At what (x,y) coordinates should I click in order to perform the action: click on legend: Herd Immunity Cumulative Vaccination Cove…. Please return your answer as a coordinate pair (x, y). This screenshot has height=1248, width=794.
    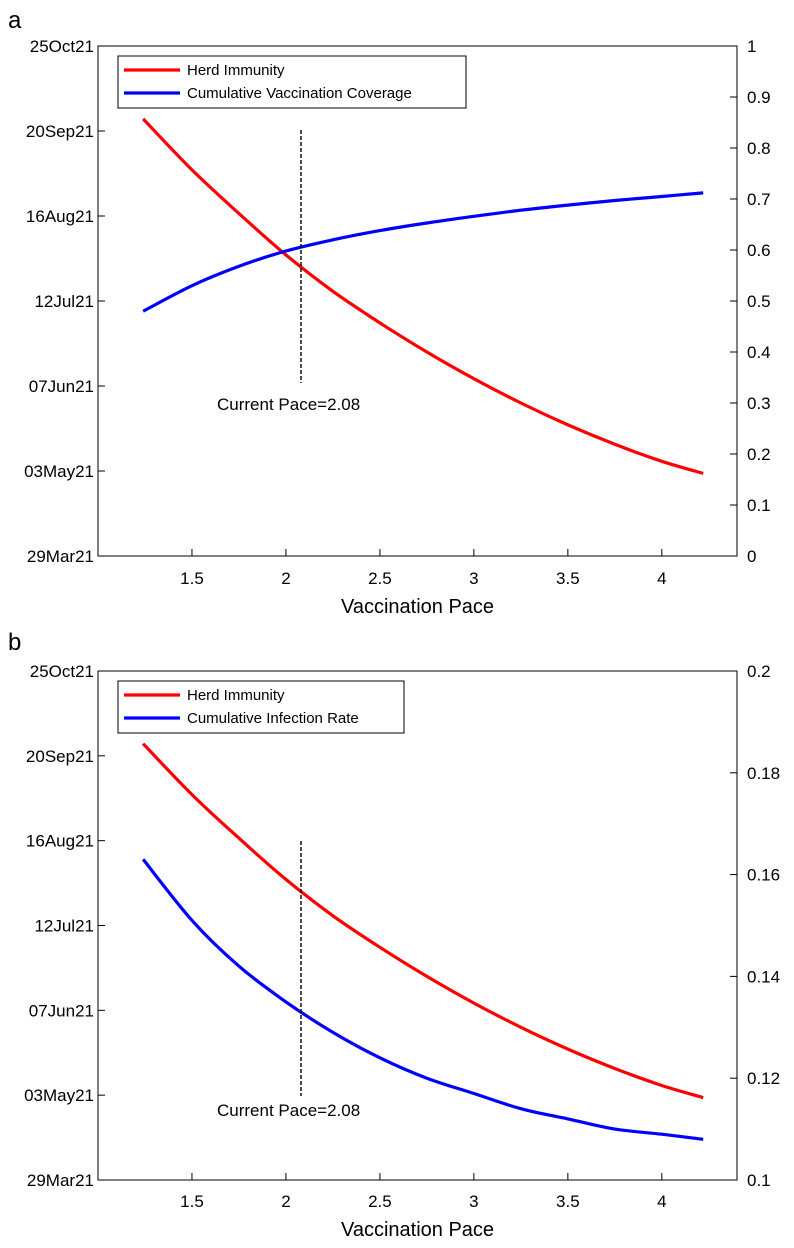
    Looking at the image, I should click on (292, 82).